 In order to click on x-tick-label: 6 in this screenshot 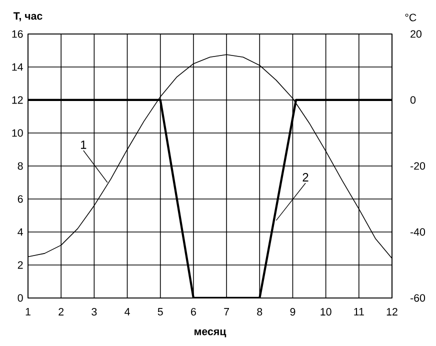, I will do `click(193, 312)`.